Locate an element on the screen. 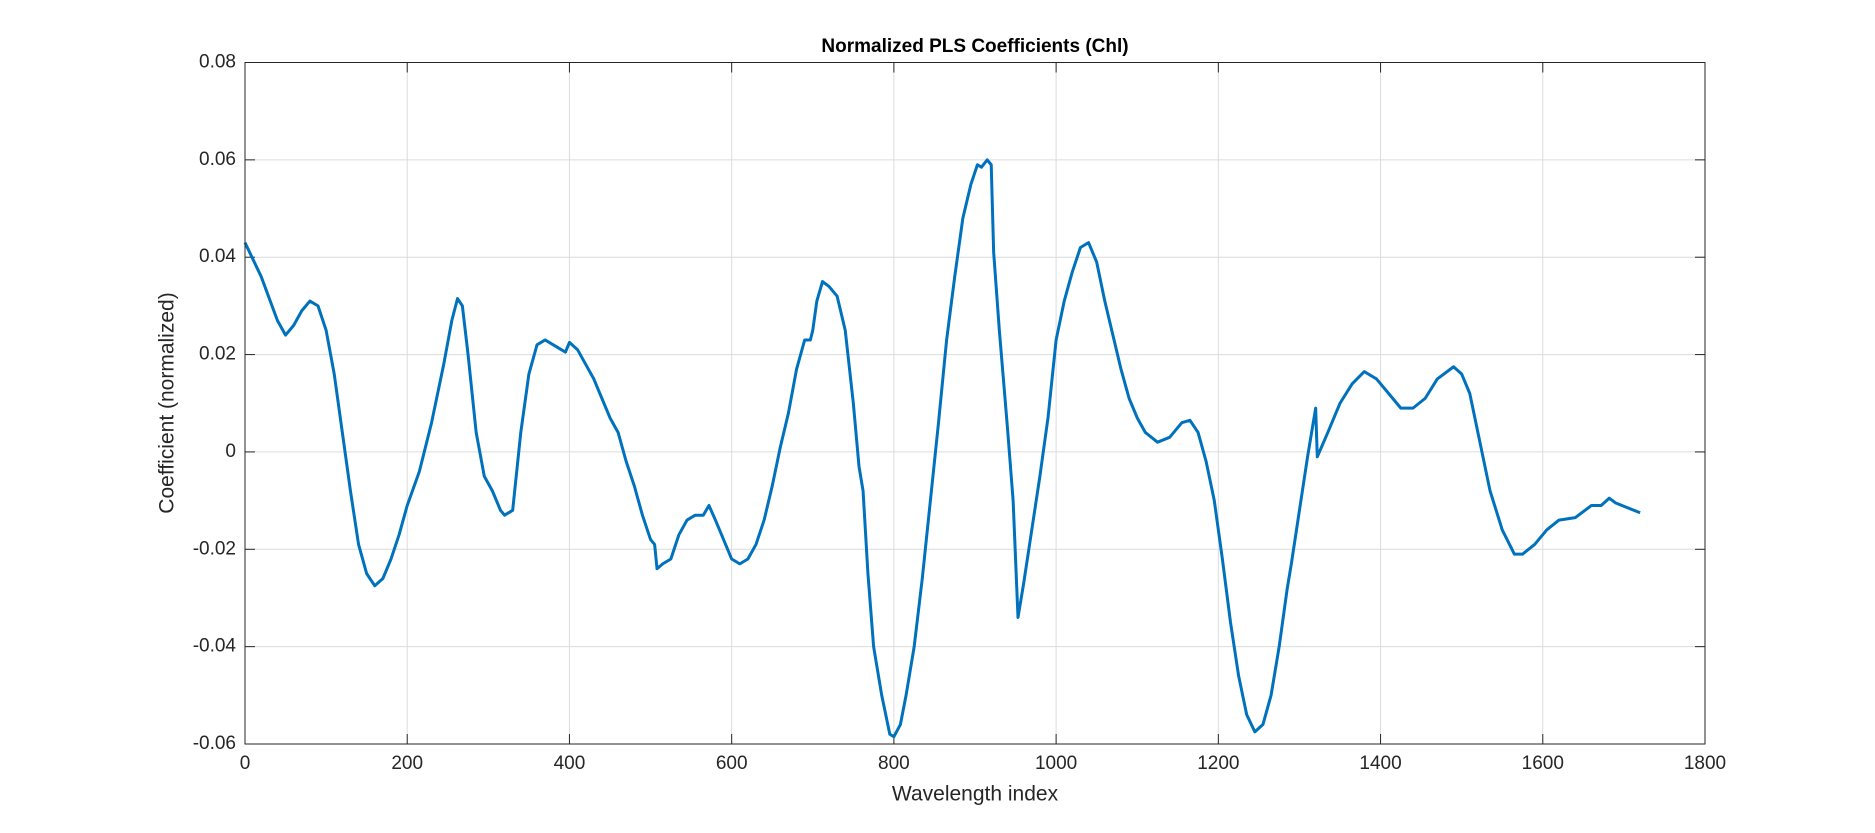 The image size is (1875, 833). x-tick-label: 1600 is located at coordinates (1543, 763).